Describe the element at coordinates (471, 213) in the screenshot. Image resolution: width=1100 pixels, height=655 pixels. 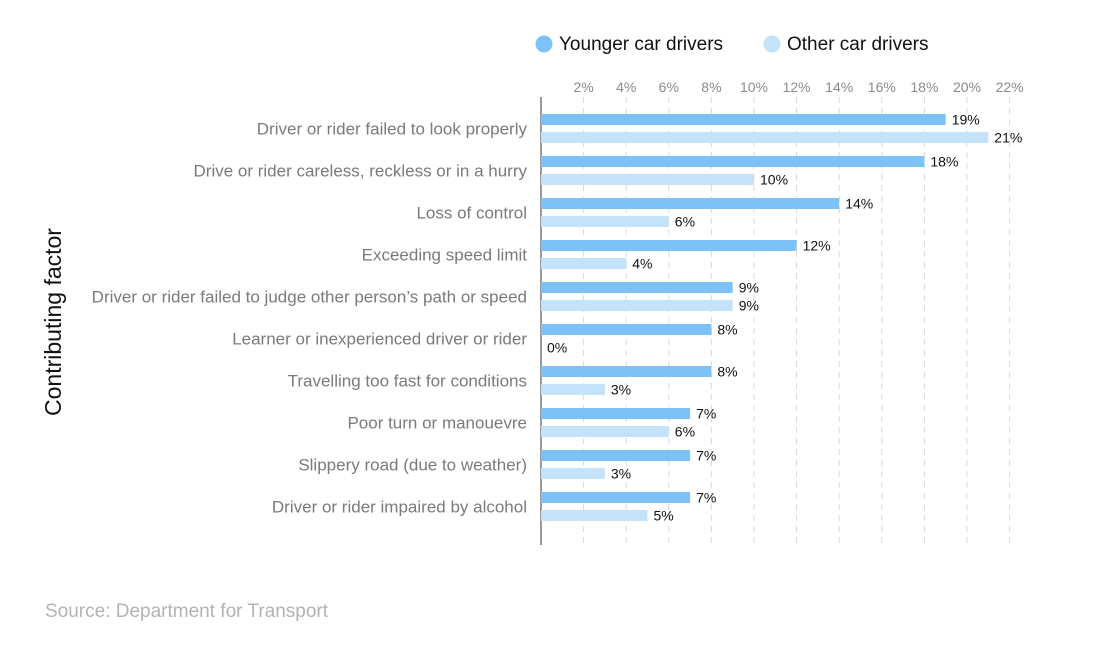
I see `category-label: Loss of control` at that location.